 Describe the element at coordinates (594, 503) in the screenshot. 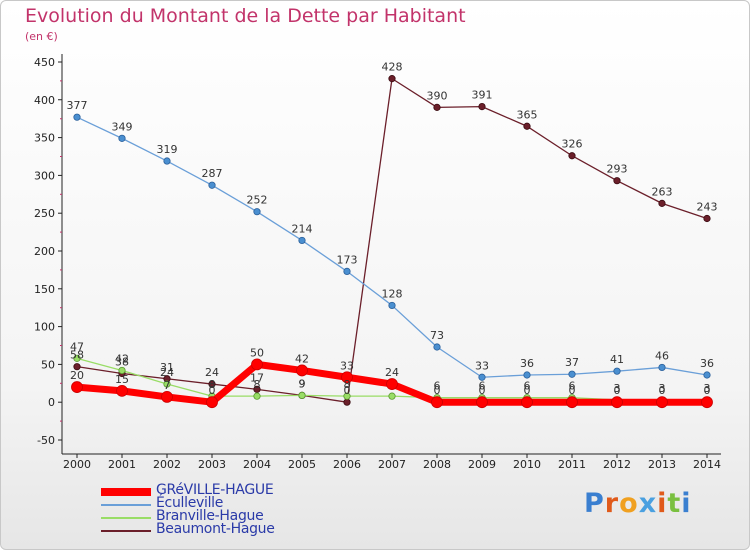

I see `logo-letter: P` at that location.